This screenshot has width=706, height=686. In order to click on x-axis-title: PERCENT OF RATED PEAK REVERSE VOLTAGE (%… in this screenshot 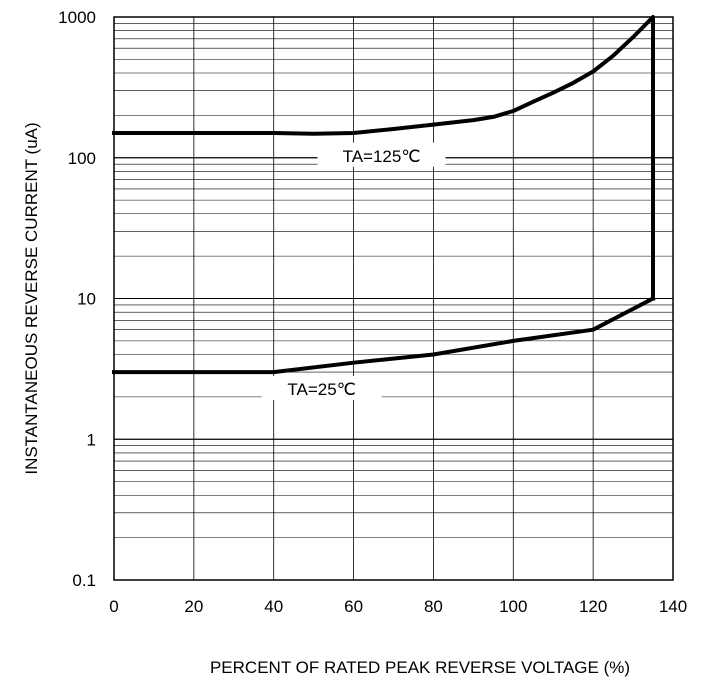, I will do `click(420, 667)`.